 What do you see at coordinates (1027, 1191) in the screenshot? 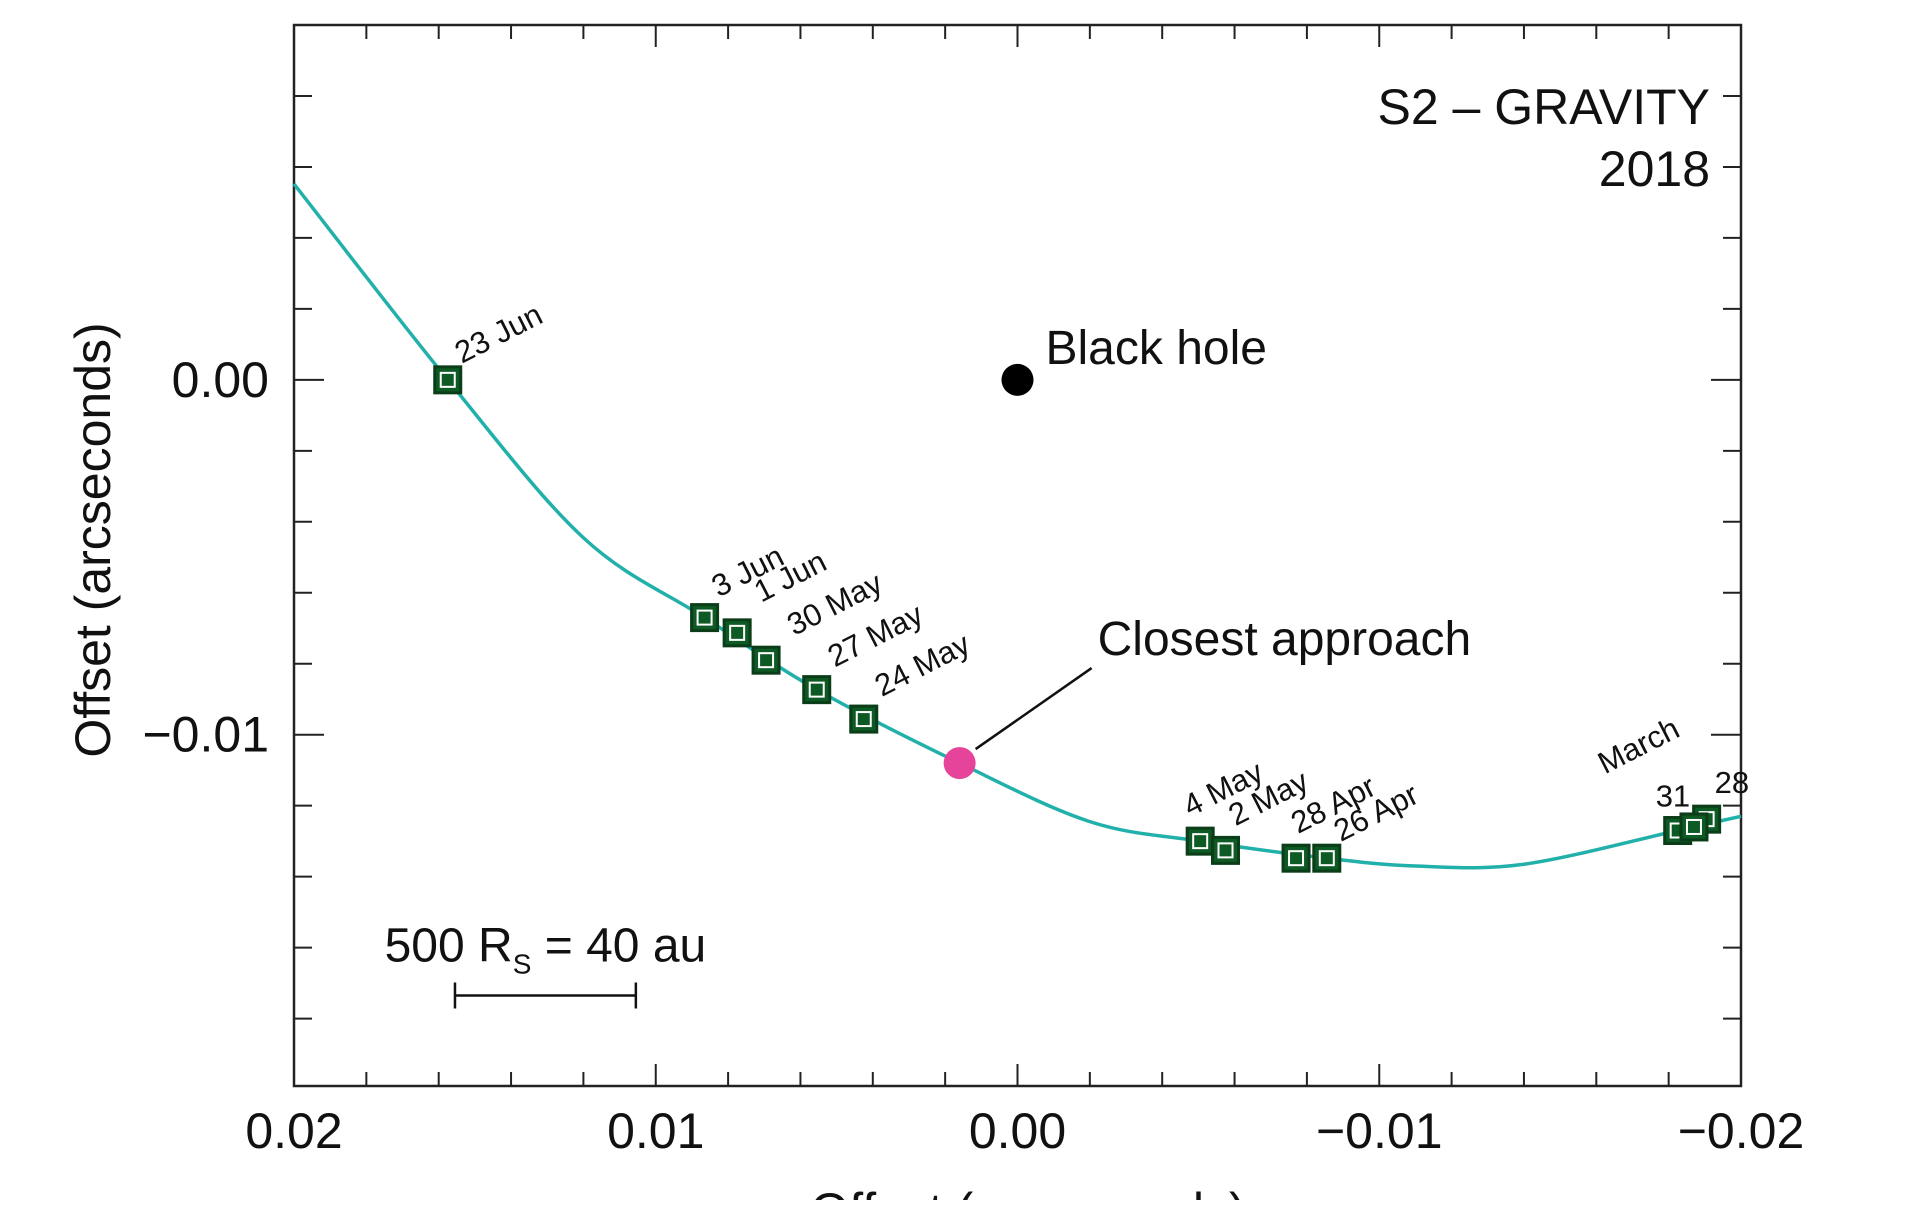
I see `x-axis-title: Offset (arcseconds)` at bounding box center [1027, 1191].